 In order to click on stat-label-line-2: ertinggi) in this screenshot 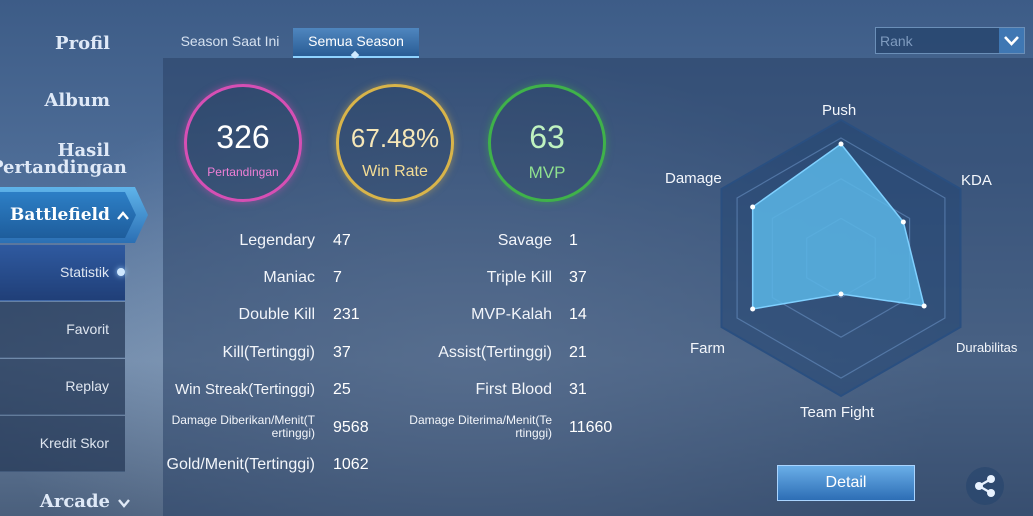, I will do `click(293, 433)`.